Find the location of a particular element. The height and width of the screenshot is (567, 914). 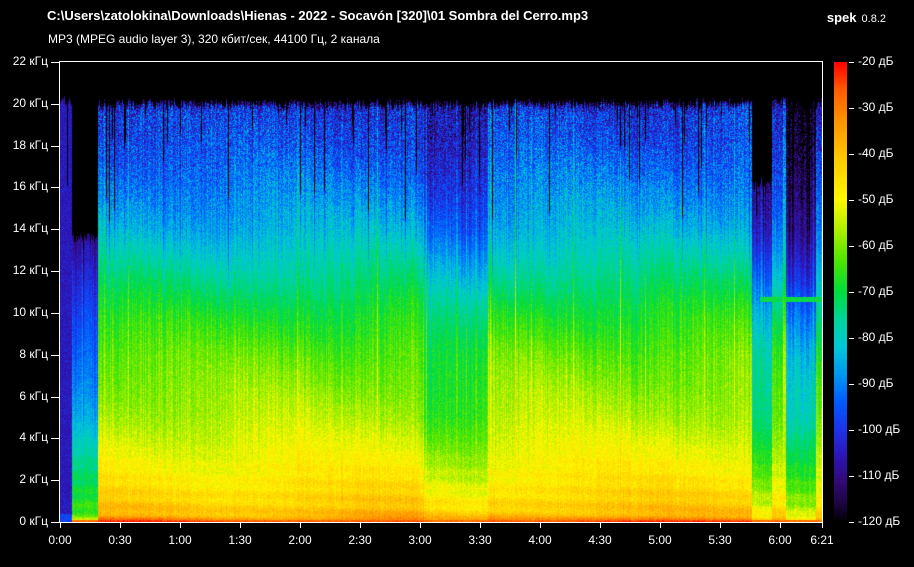

time-tick-label: 1:30 is located at coordinates (240, 540).